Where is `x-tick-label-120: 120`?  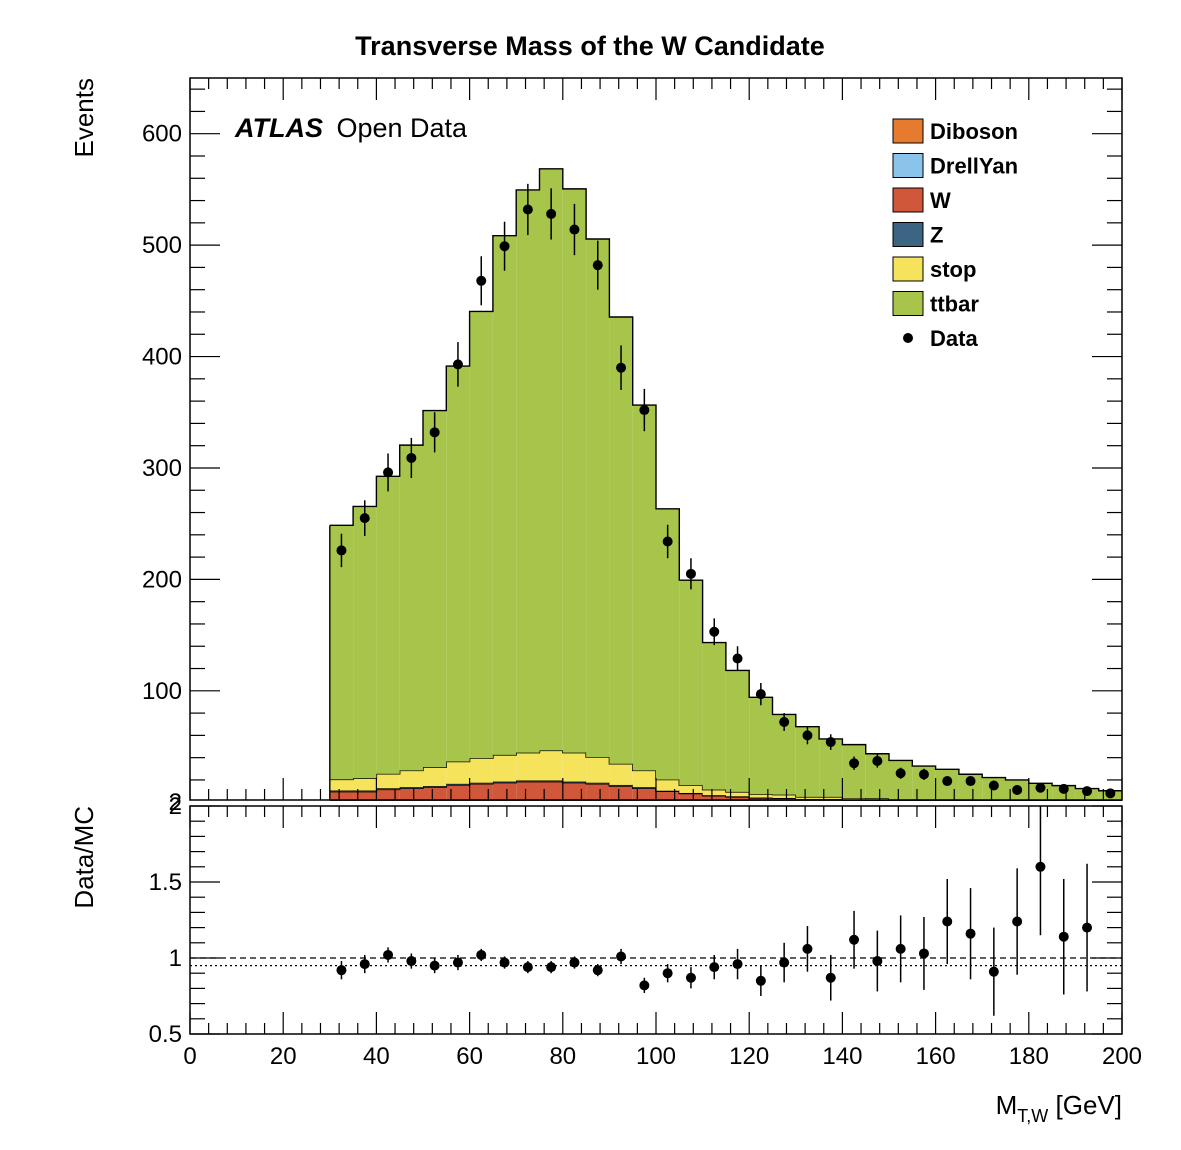
x-tick-label-120: 120 is located at coordinates (749, 1056).